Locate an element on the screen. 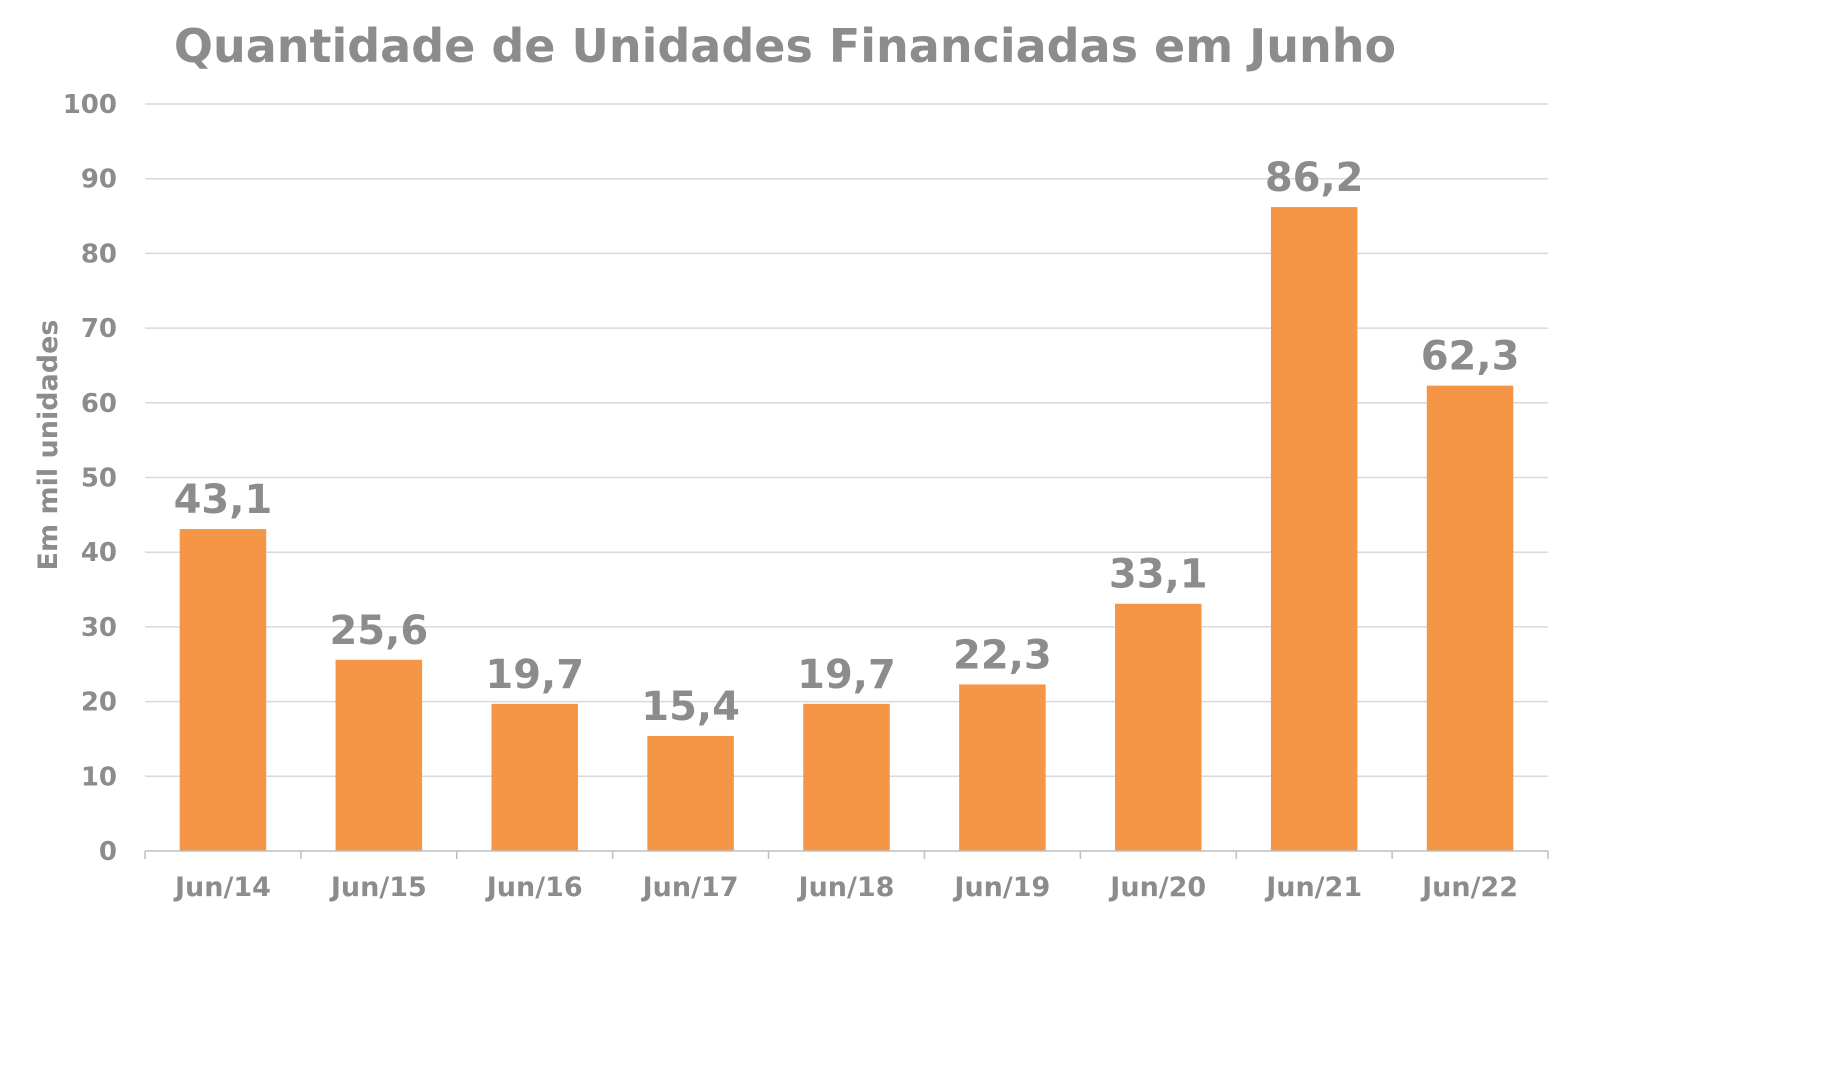 This screenshot has height=1084, width=1844. y-tick-label: 20 is located at coordinates (99, 703).